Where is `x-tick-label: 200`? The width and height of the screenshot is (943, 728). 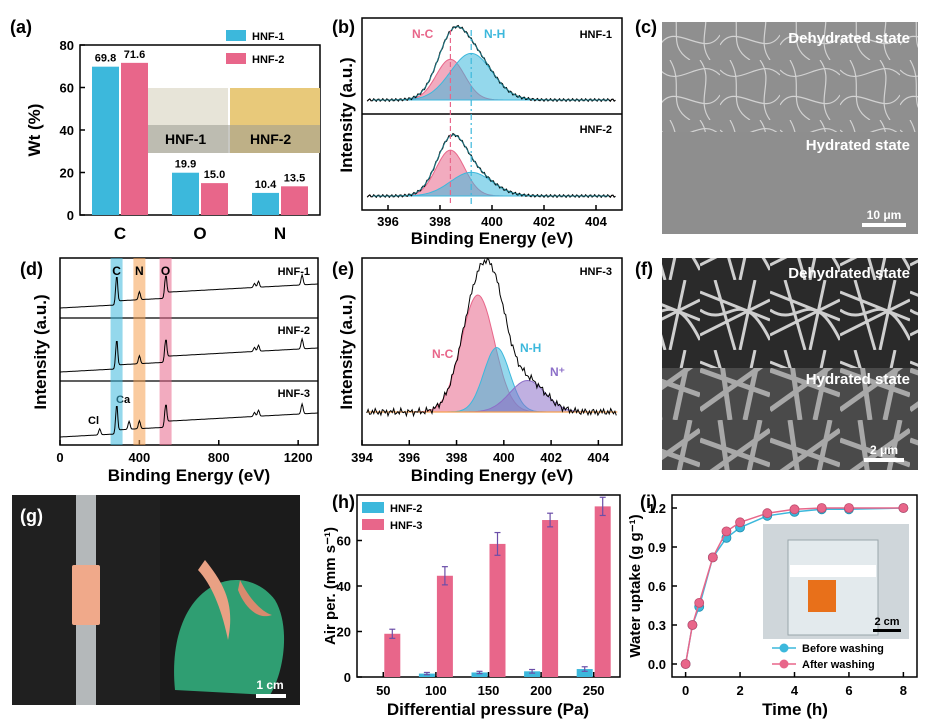
x-tick-label: 200 is located at coordinates (541, 690).